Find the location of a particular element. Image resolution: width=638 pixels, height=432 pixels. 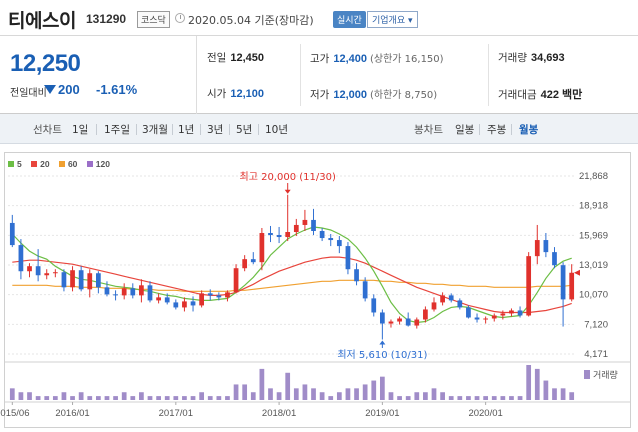

prev-close: 전일 12,450 is located at coordinates (235, 58).